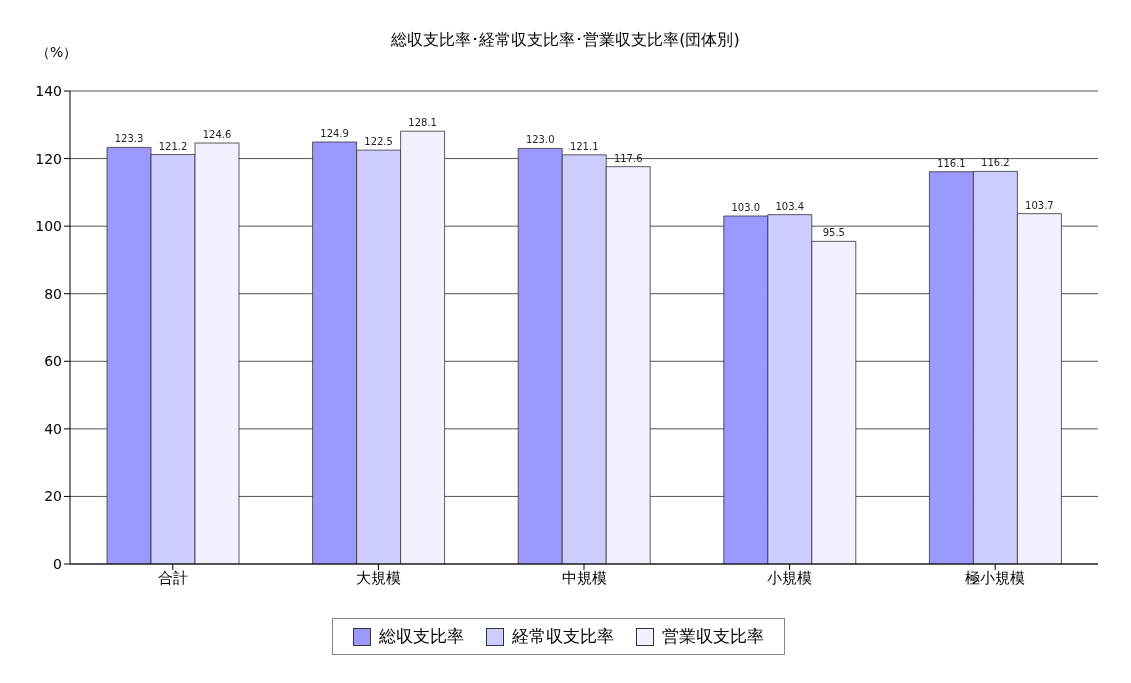 The width and height of the screenshot is (1131, 683). What do you see at coordinates (790, 206) in the screenshot?
I see `data-label: 103.4` at bounding box center [790, 206].